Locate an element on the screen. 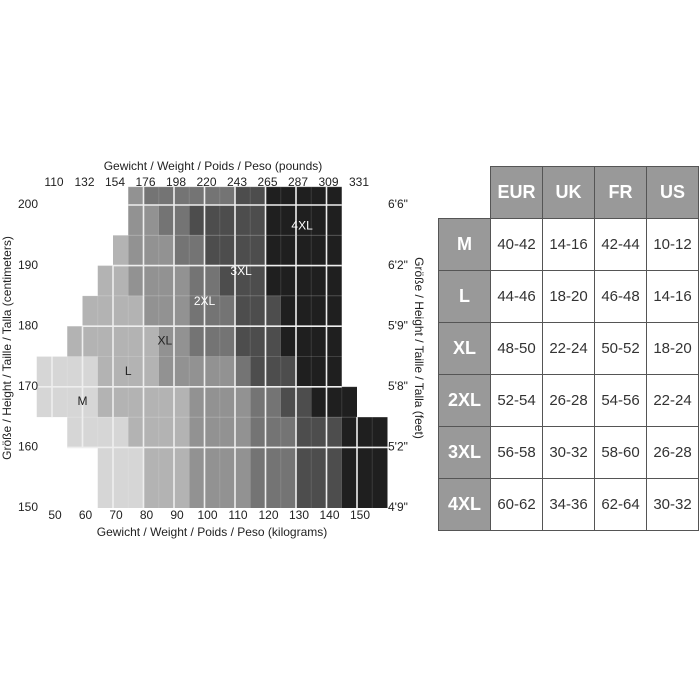  table-corner is located at coordinates (464, 192).